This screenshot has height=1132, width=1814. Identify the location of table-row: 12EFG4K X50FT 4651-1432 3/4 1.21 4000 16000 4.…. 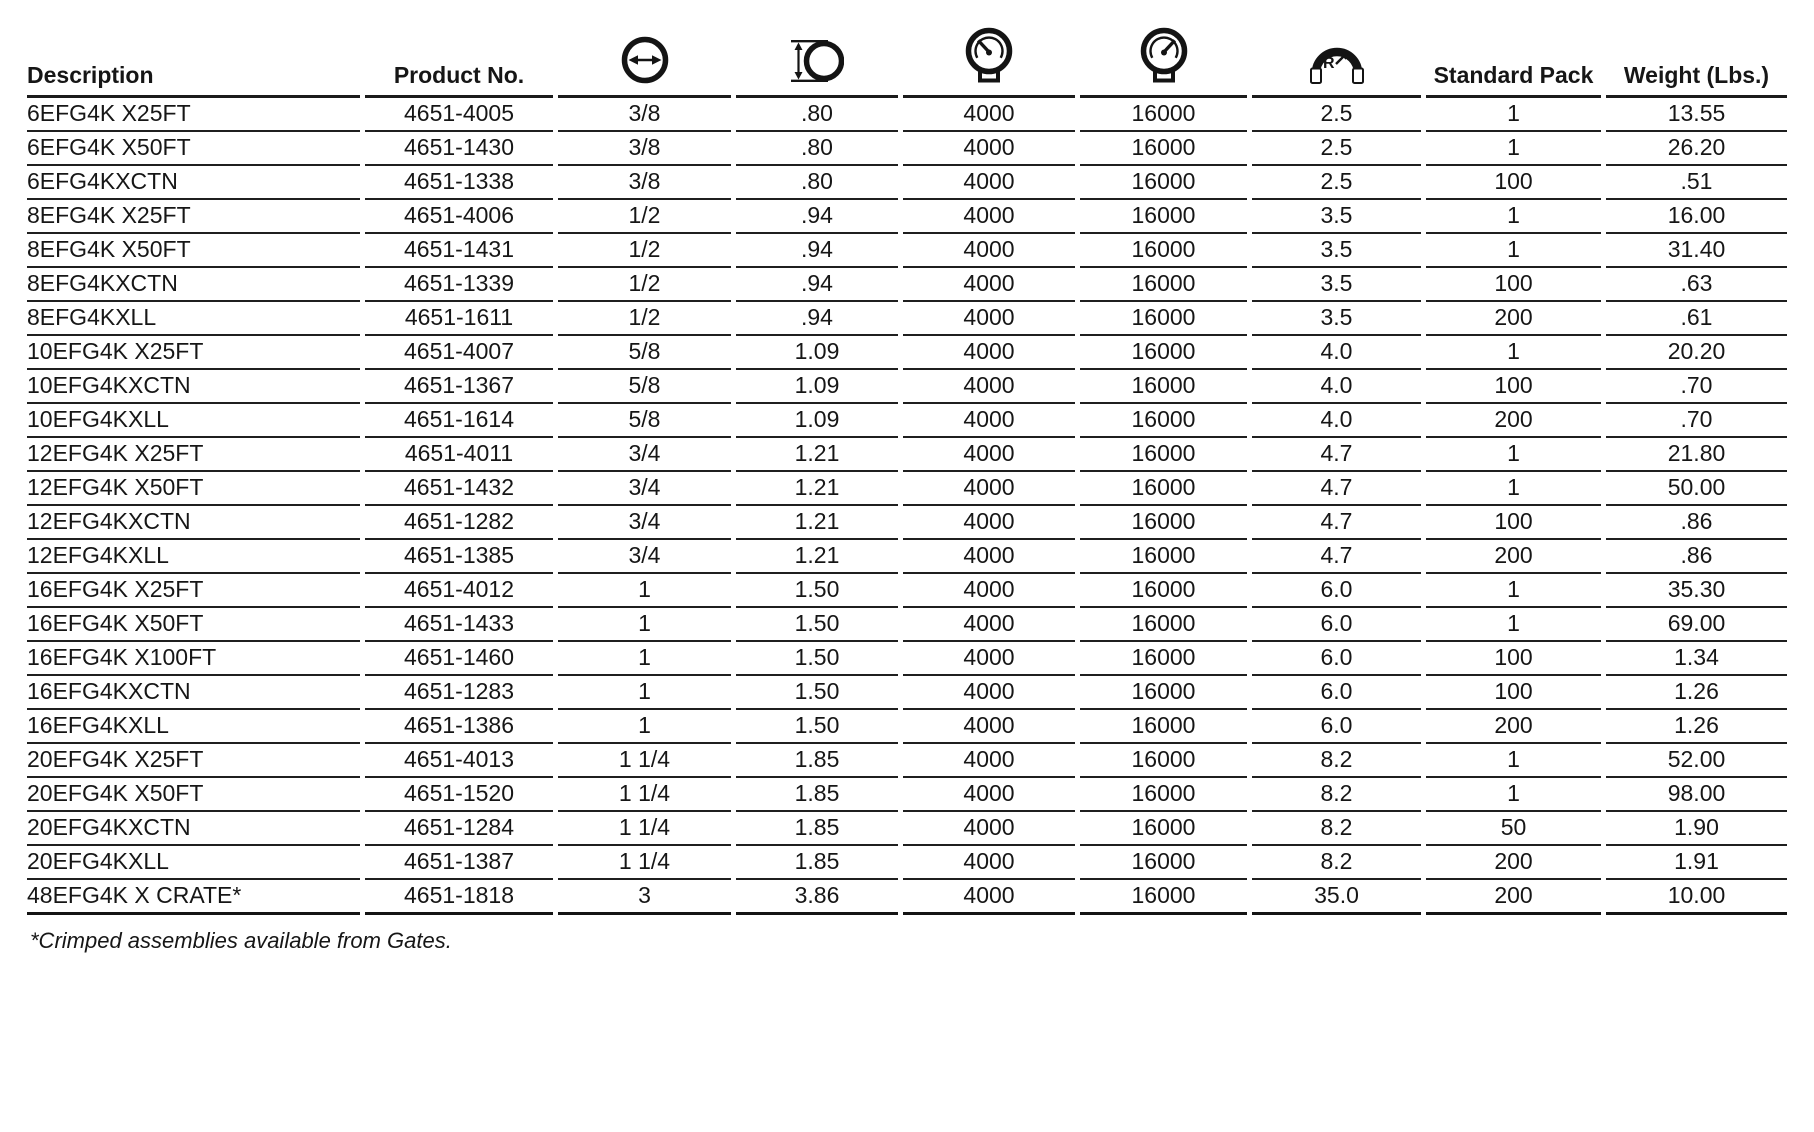
(907, 489).